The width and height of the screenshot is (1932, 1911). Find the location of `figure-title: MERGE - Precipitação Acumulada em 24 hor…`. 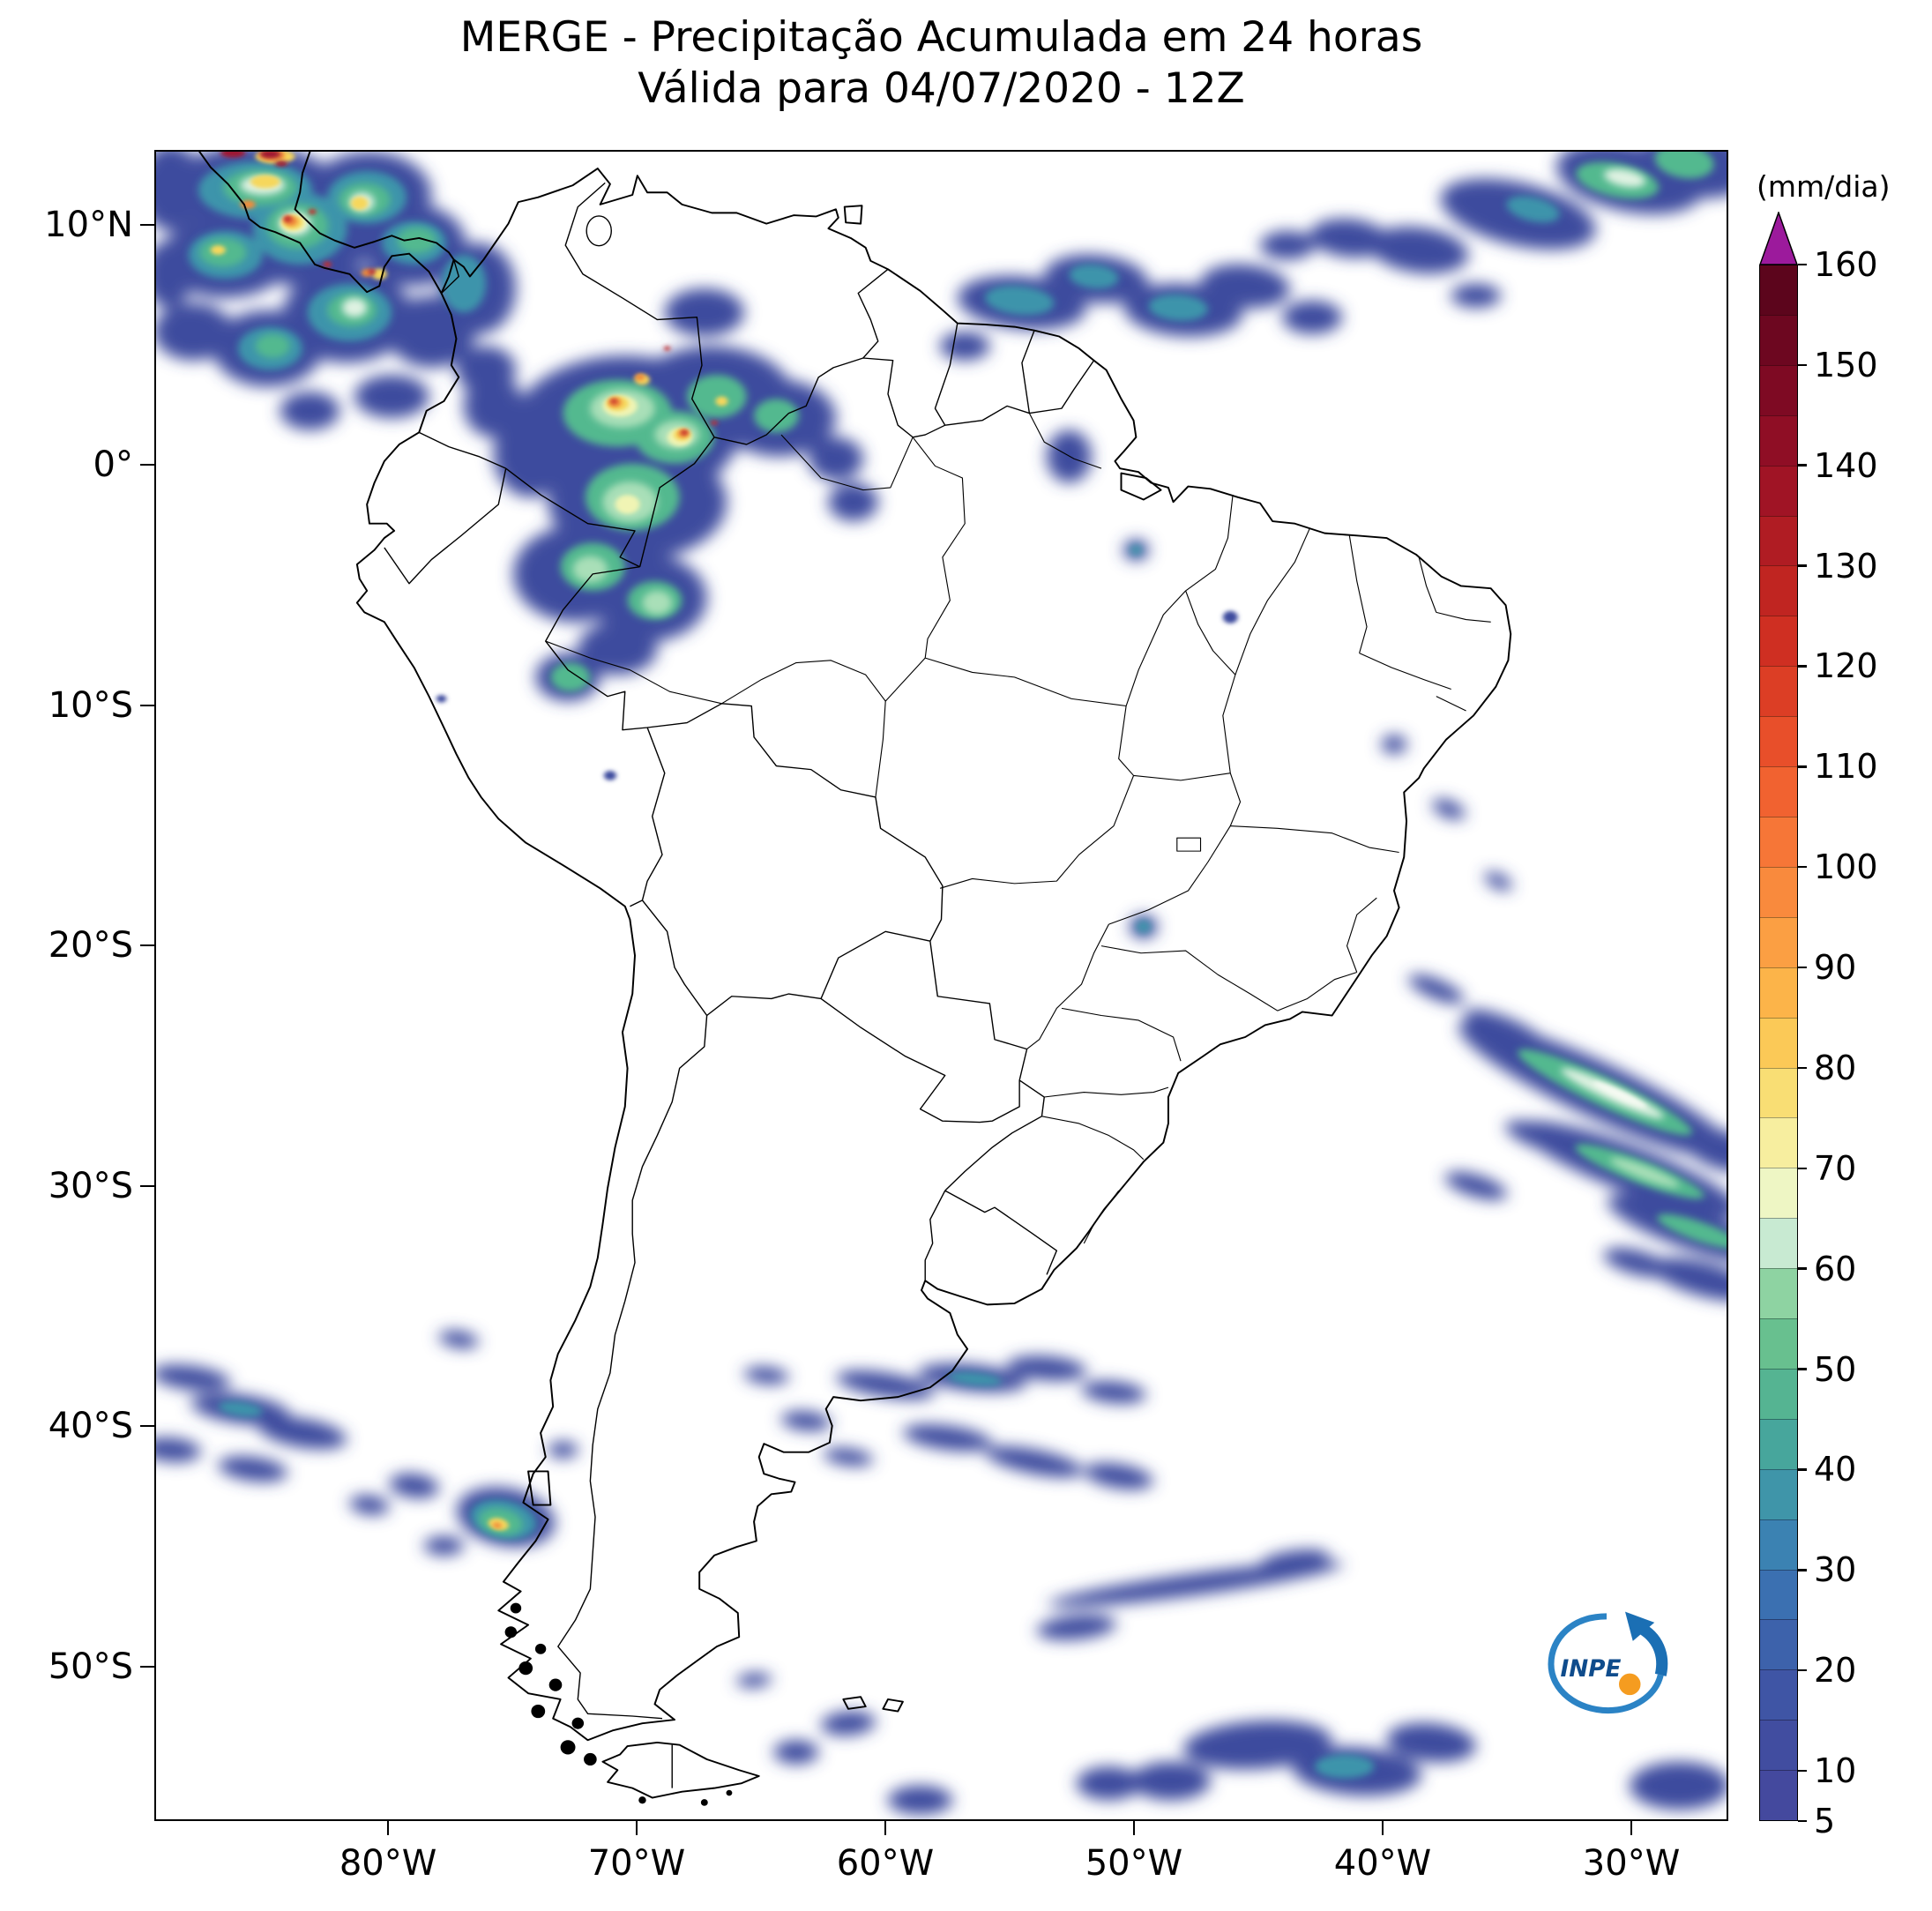

figure-title: MERGE - Precipitação Acumulada em 24 hor… is located at coordinates (941, 64).